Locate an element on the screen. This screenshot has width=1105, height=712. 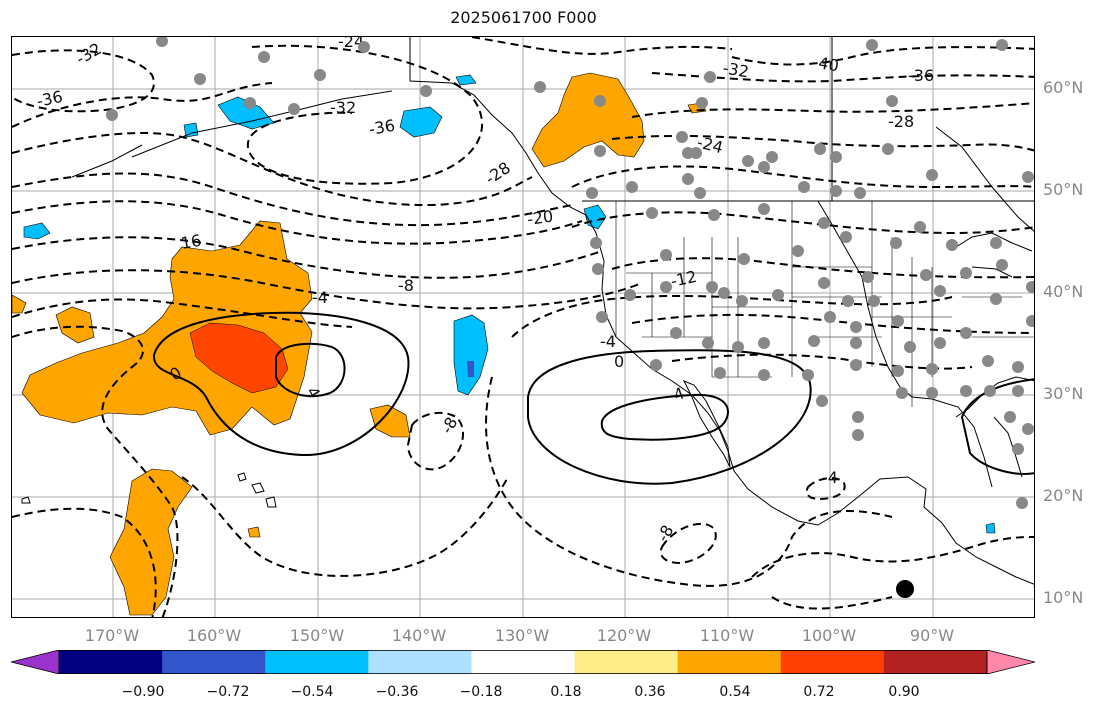
colorbar-extend-high is located at coordinates (1010, 662).